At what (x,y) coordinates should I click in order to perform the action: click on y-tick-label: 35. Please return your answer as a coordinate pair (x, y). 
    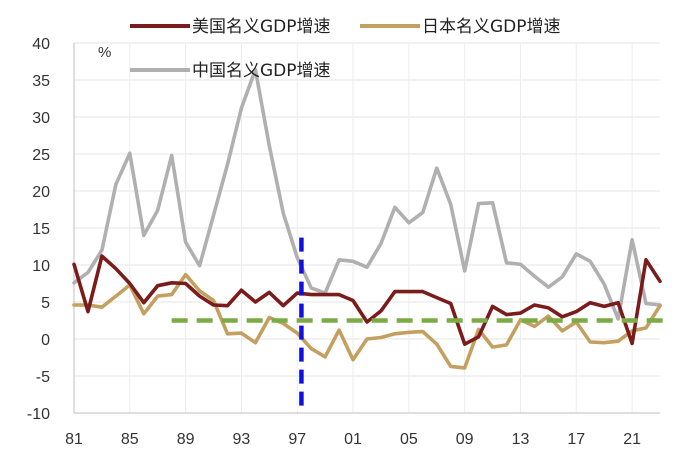
    Looking at the image, I should click on (41, 81).